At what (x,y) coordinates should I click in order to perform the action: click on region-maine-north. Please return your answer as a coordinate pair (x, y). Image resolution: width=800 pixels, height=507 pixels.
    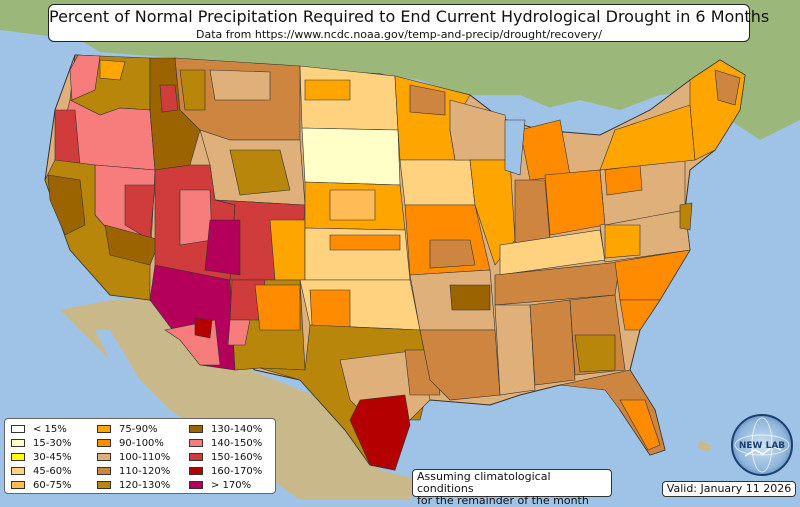
    Looking at the image, I should click on (727, 87).